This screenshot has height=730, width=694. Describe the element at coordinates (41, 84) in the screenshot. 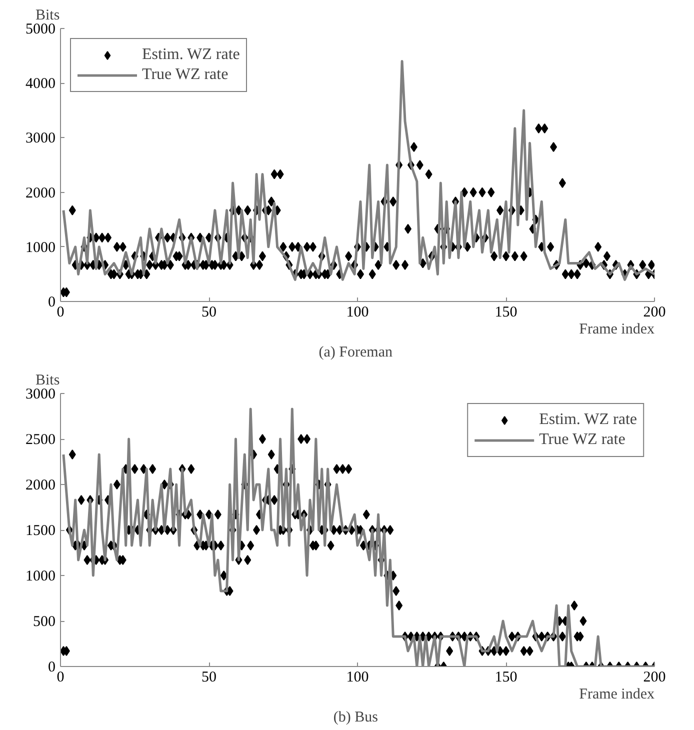

I see `y-tick-label: 4000` at that location.